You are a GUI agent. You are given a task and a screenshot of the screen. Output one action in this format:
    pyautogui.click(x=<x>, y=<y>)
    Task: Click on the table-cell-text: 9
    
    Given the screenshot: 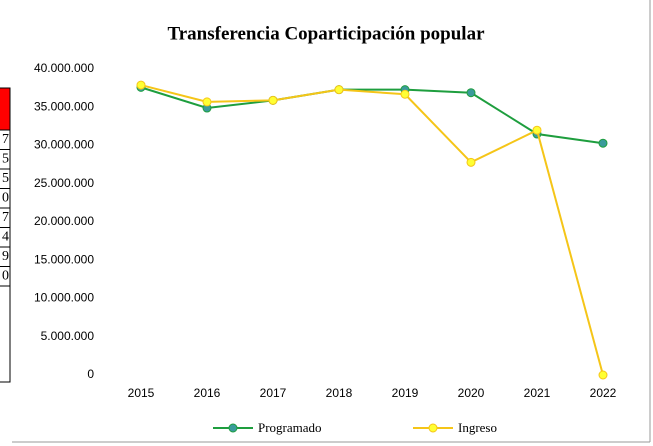 What is the action you would take?
    pyautogui.click(x=5, y=256)
    